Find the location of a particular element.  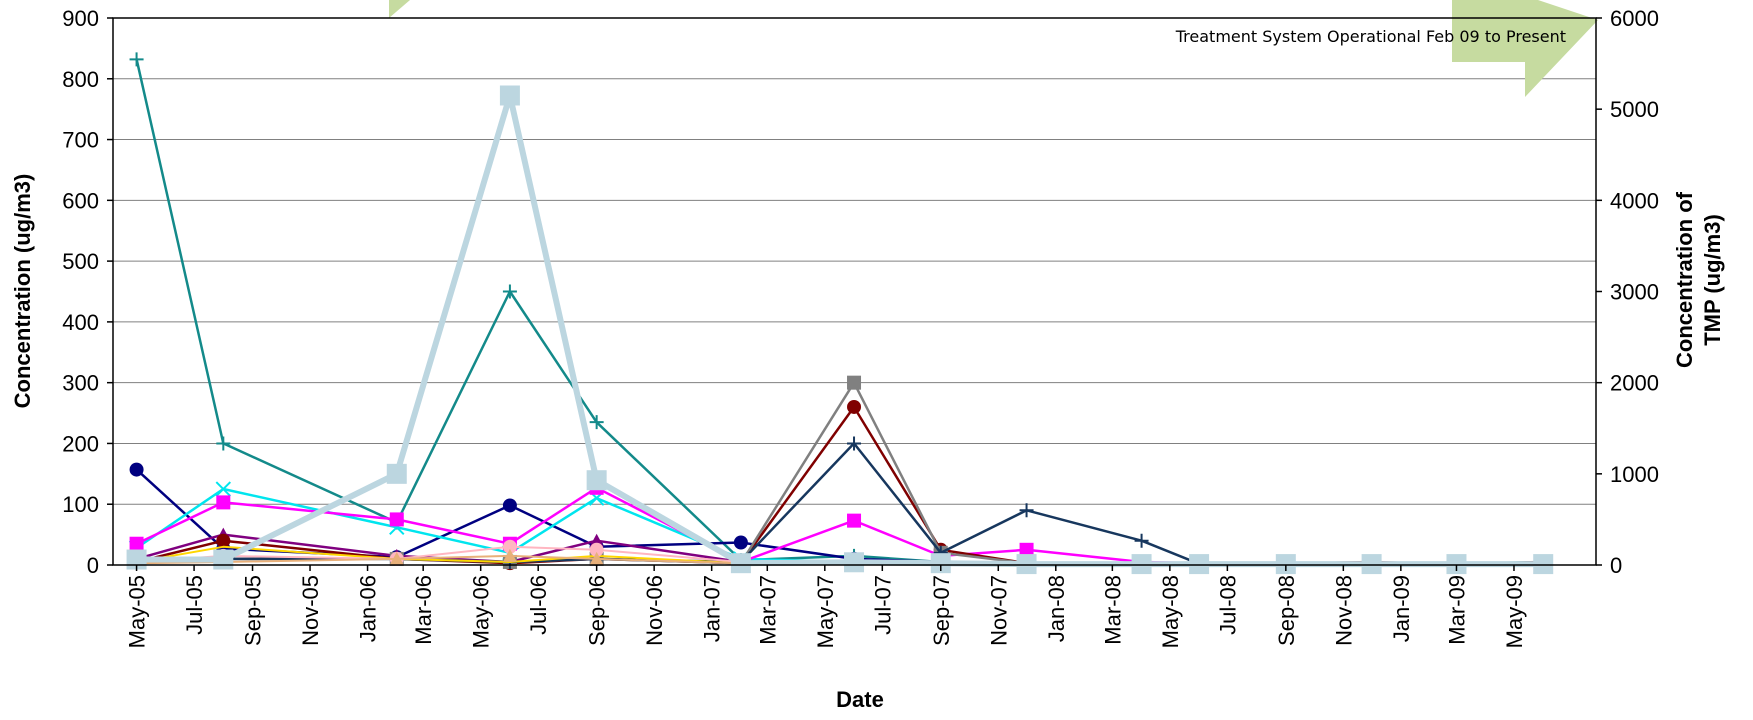

x-tick-label: May-09 is located at coordinates (1514, 611).